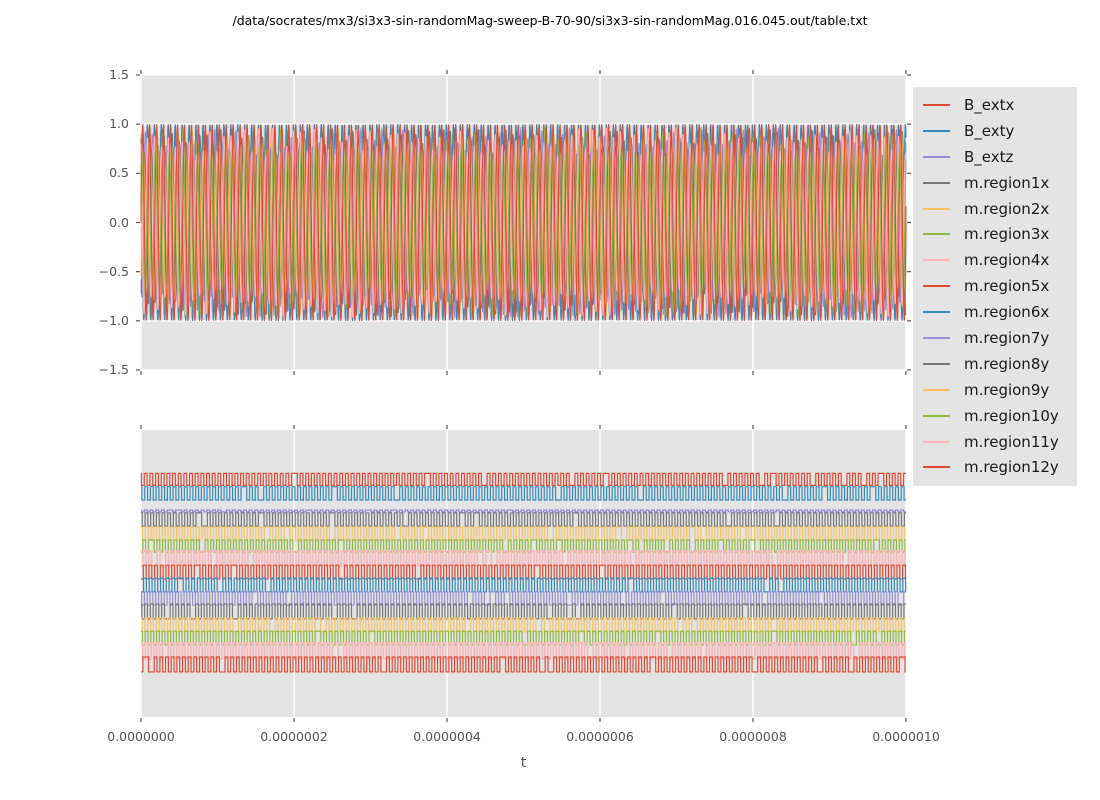 Image resolution: width=1100 pixels, height=800 pixels. I want to click on bottom-series-m.region11y, so click(523, 651).